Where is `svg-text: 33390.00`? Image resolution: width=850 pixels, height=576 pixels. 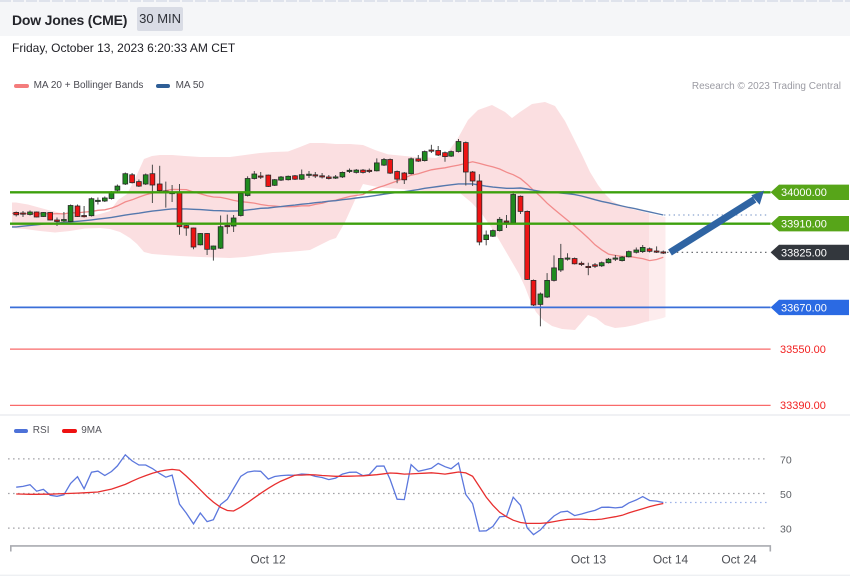 svg-text: 33390.00 is located at coordinates (803, 406).